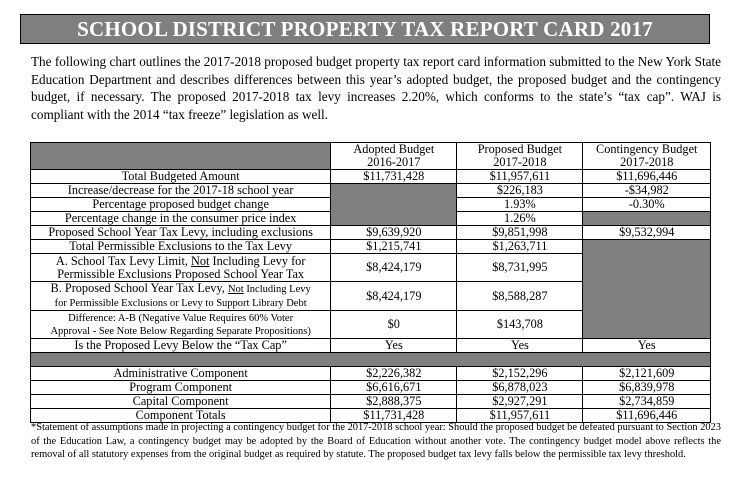  I want to click on row-label: Program Component, so click(180, 387).